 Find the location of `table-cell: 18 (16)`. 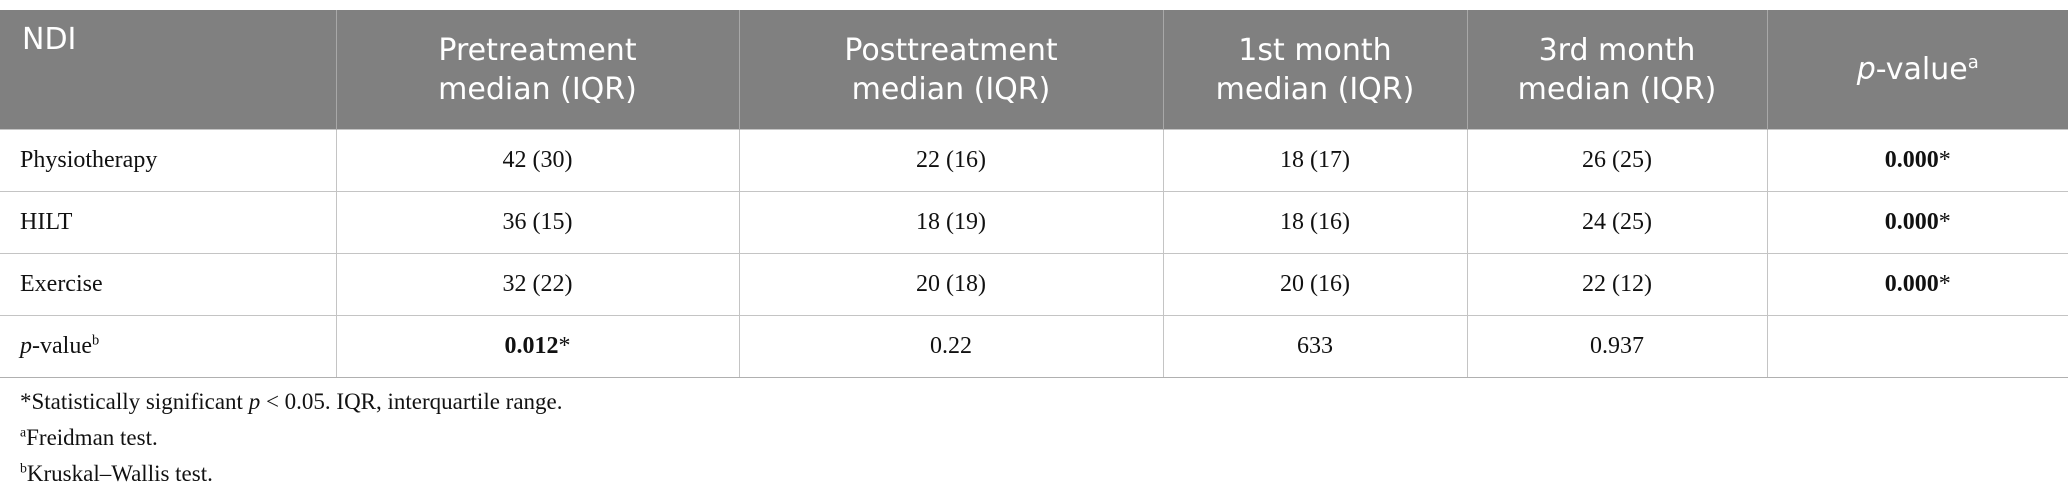

table-cell: 18 (16) is located at coordinates (1314, 222).